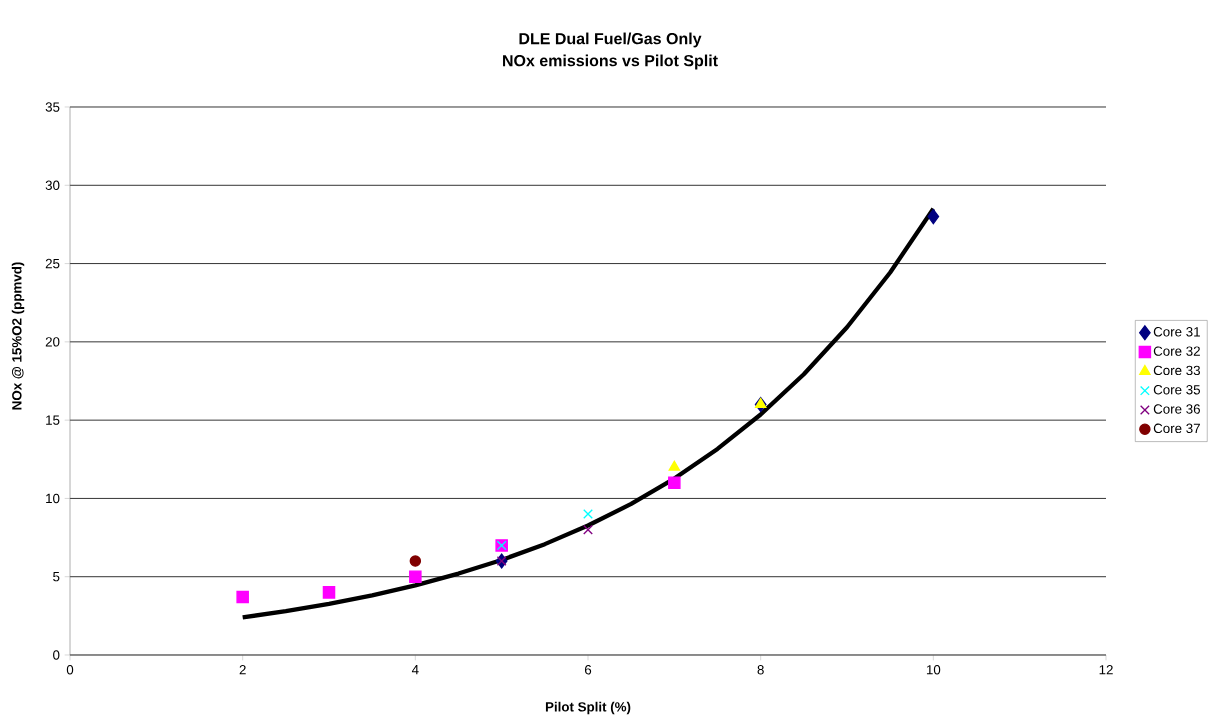  Describe the element at coordinates (1176, 332) in the screenshot. I see `legend-label: Core 31` at that location.